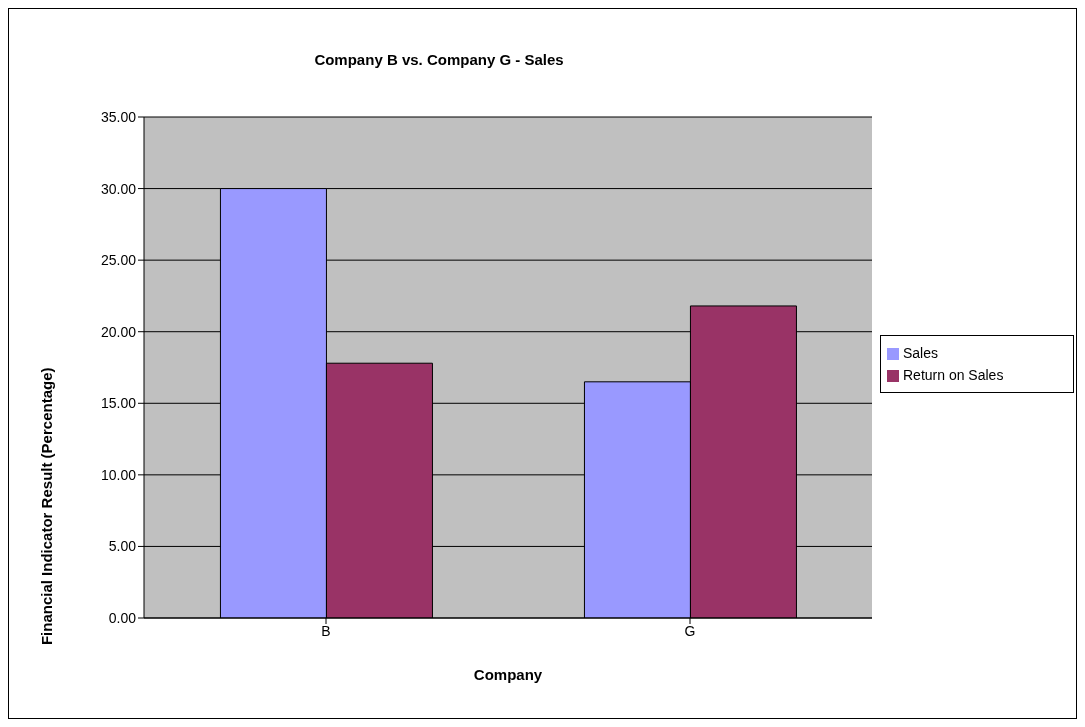  I want to click on x-tick-label: G, so click(690, 630).